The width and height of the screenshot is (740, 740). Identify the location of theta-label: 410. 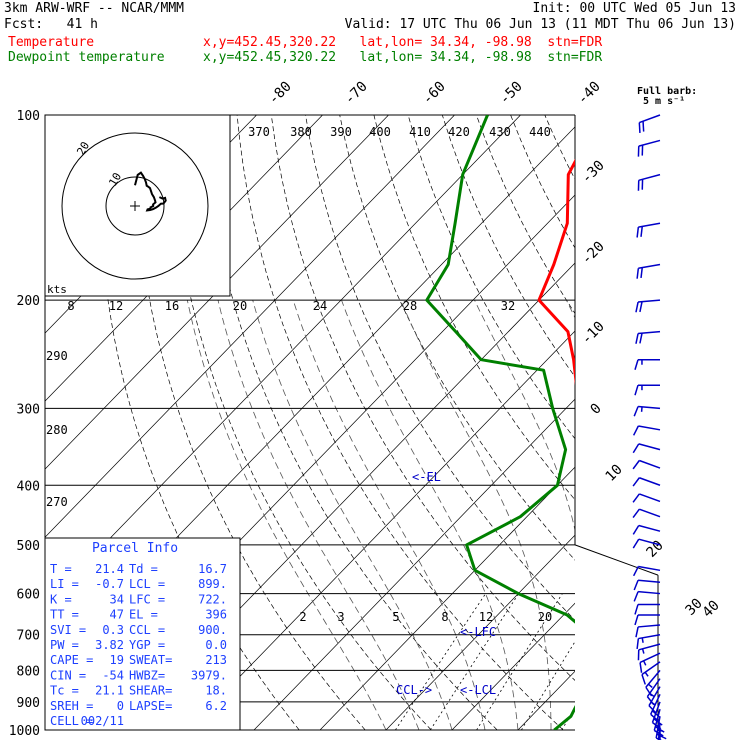
(420, 132).